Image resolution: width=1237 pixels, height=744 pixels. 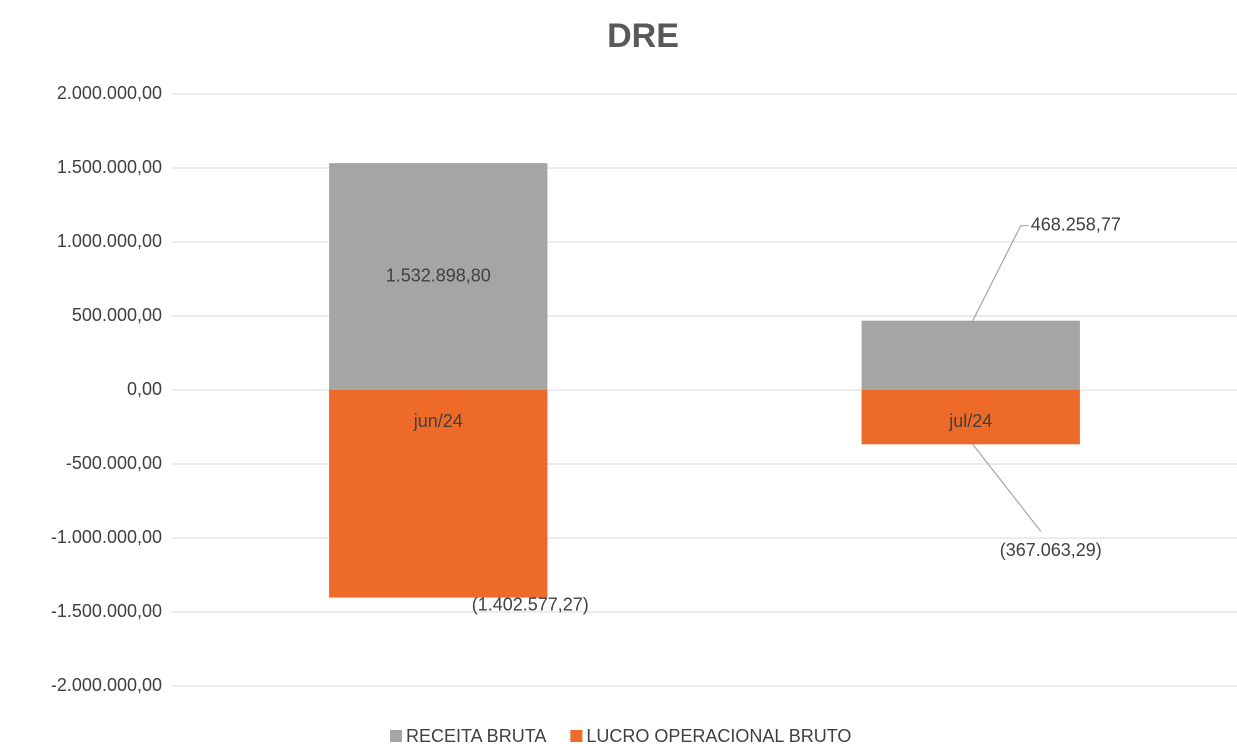 What do you see at coordinates (476, 735) in the screenshot?
I see `legend-label: RECEITA BRUTA` at bounding box center [476, 735].